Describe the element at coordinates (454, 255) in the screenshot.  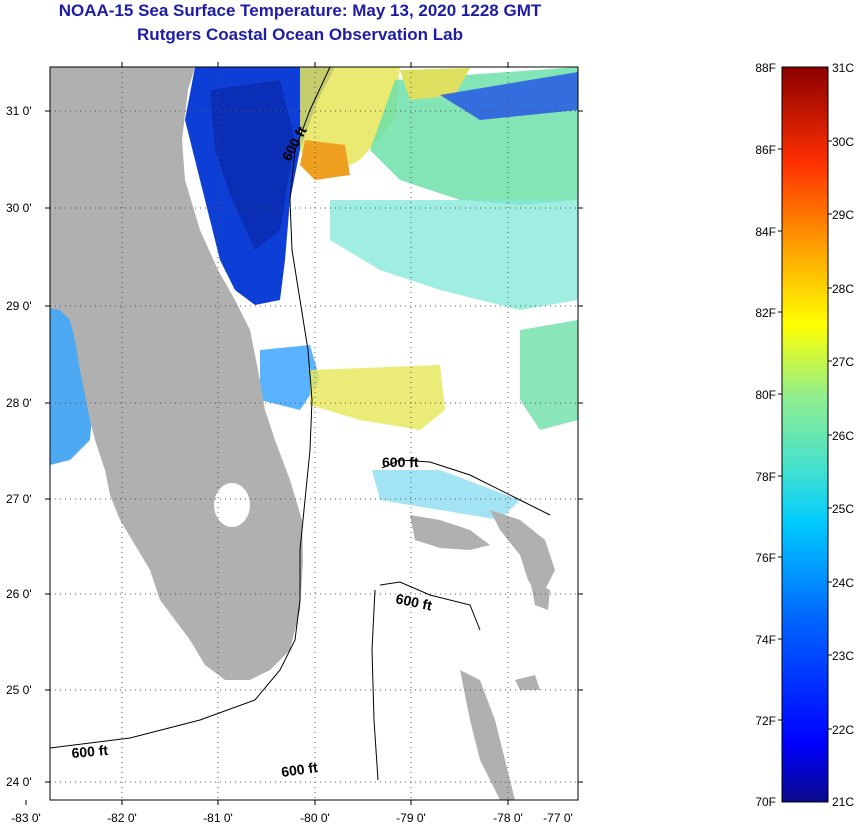
I see `sst-patch-cyan-band` at that location.